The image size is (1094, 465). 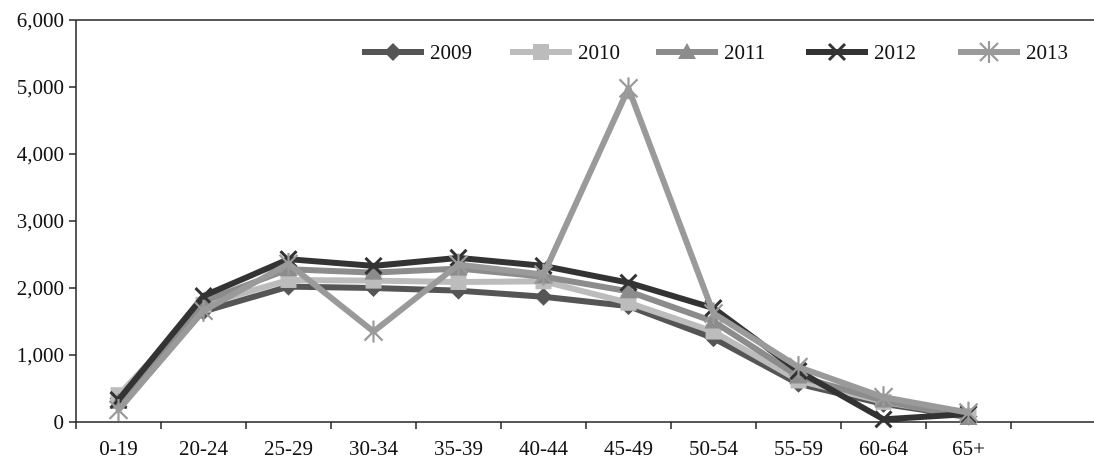 What do you see at coordinates (713, 448) in the screenshot?
I see `x-tick-label: 50-54` at bounding box center [713, 448].